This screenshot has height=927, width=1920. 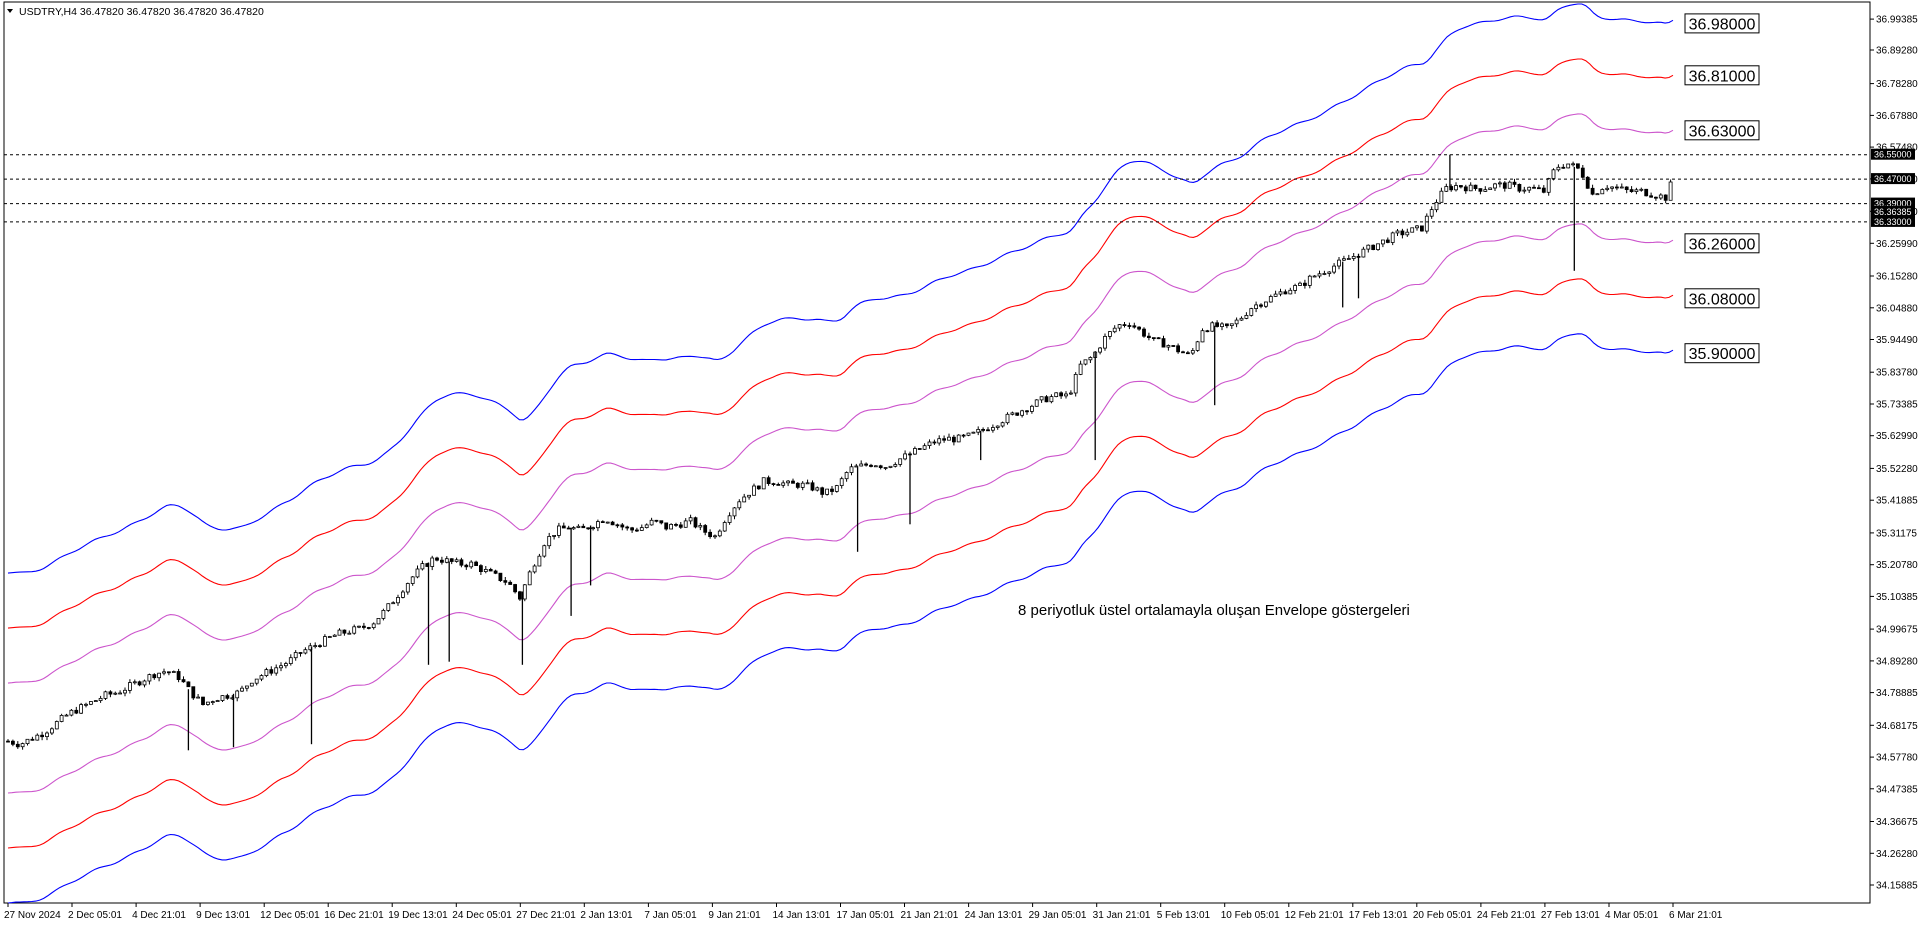 What do you see at coordinates (1058, 915) in the screenshot?
I see `x-tick-label: 29 Jan 05:01` at bounding box center [1058, 915].